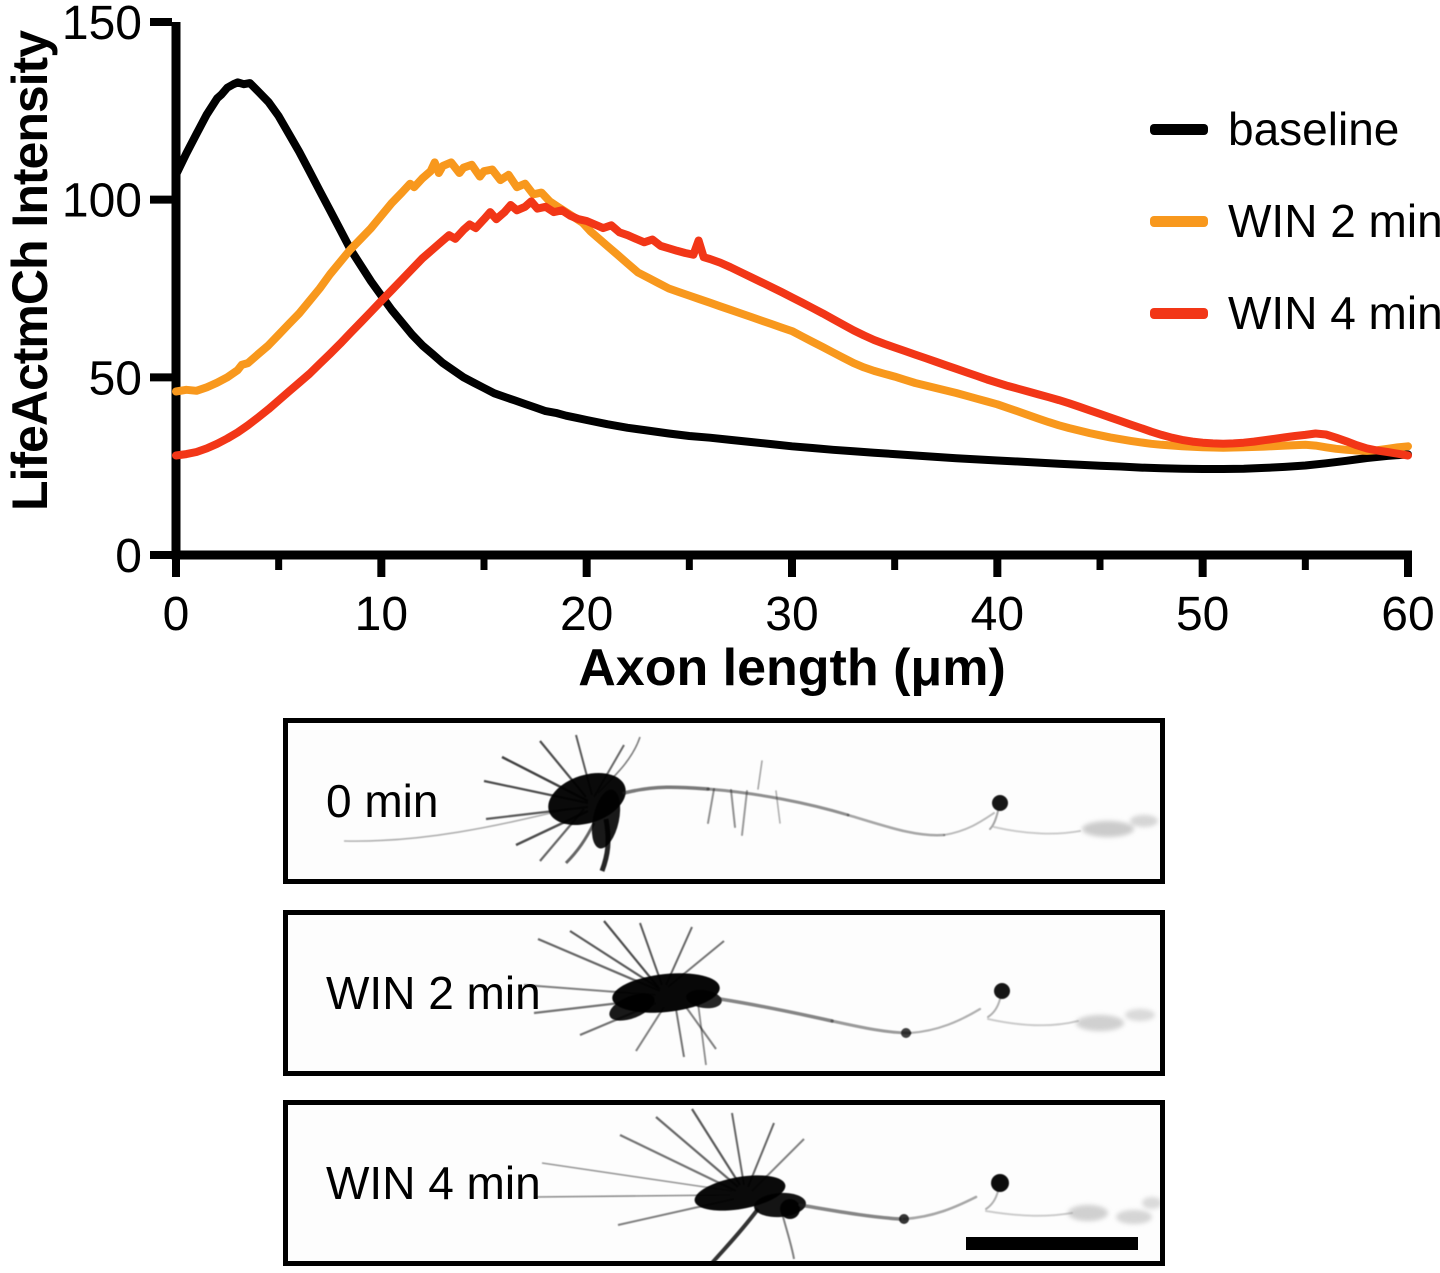 This screenshot has height=1273, width=1440. What do you see at coordinates (846, 1184) in the screenshot?
I see `micrograph-win4` at bounding box center [846, 1184].